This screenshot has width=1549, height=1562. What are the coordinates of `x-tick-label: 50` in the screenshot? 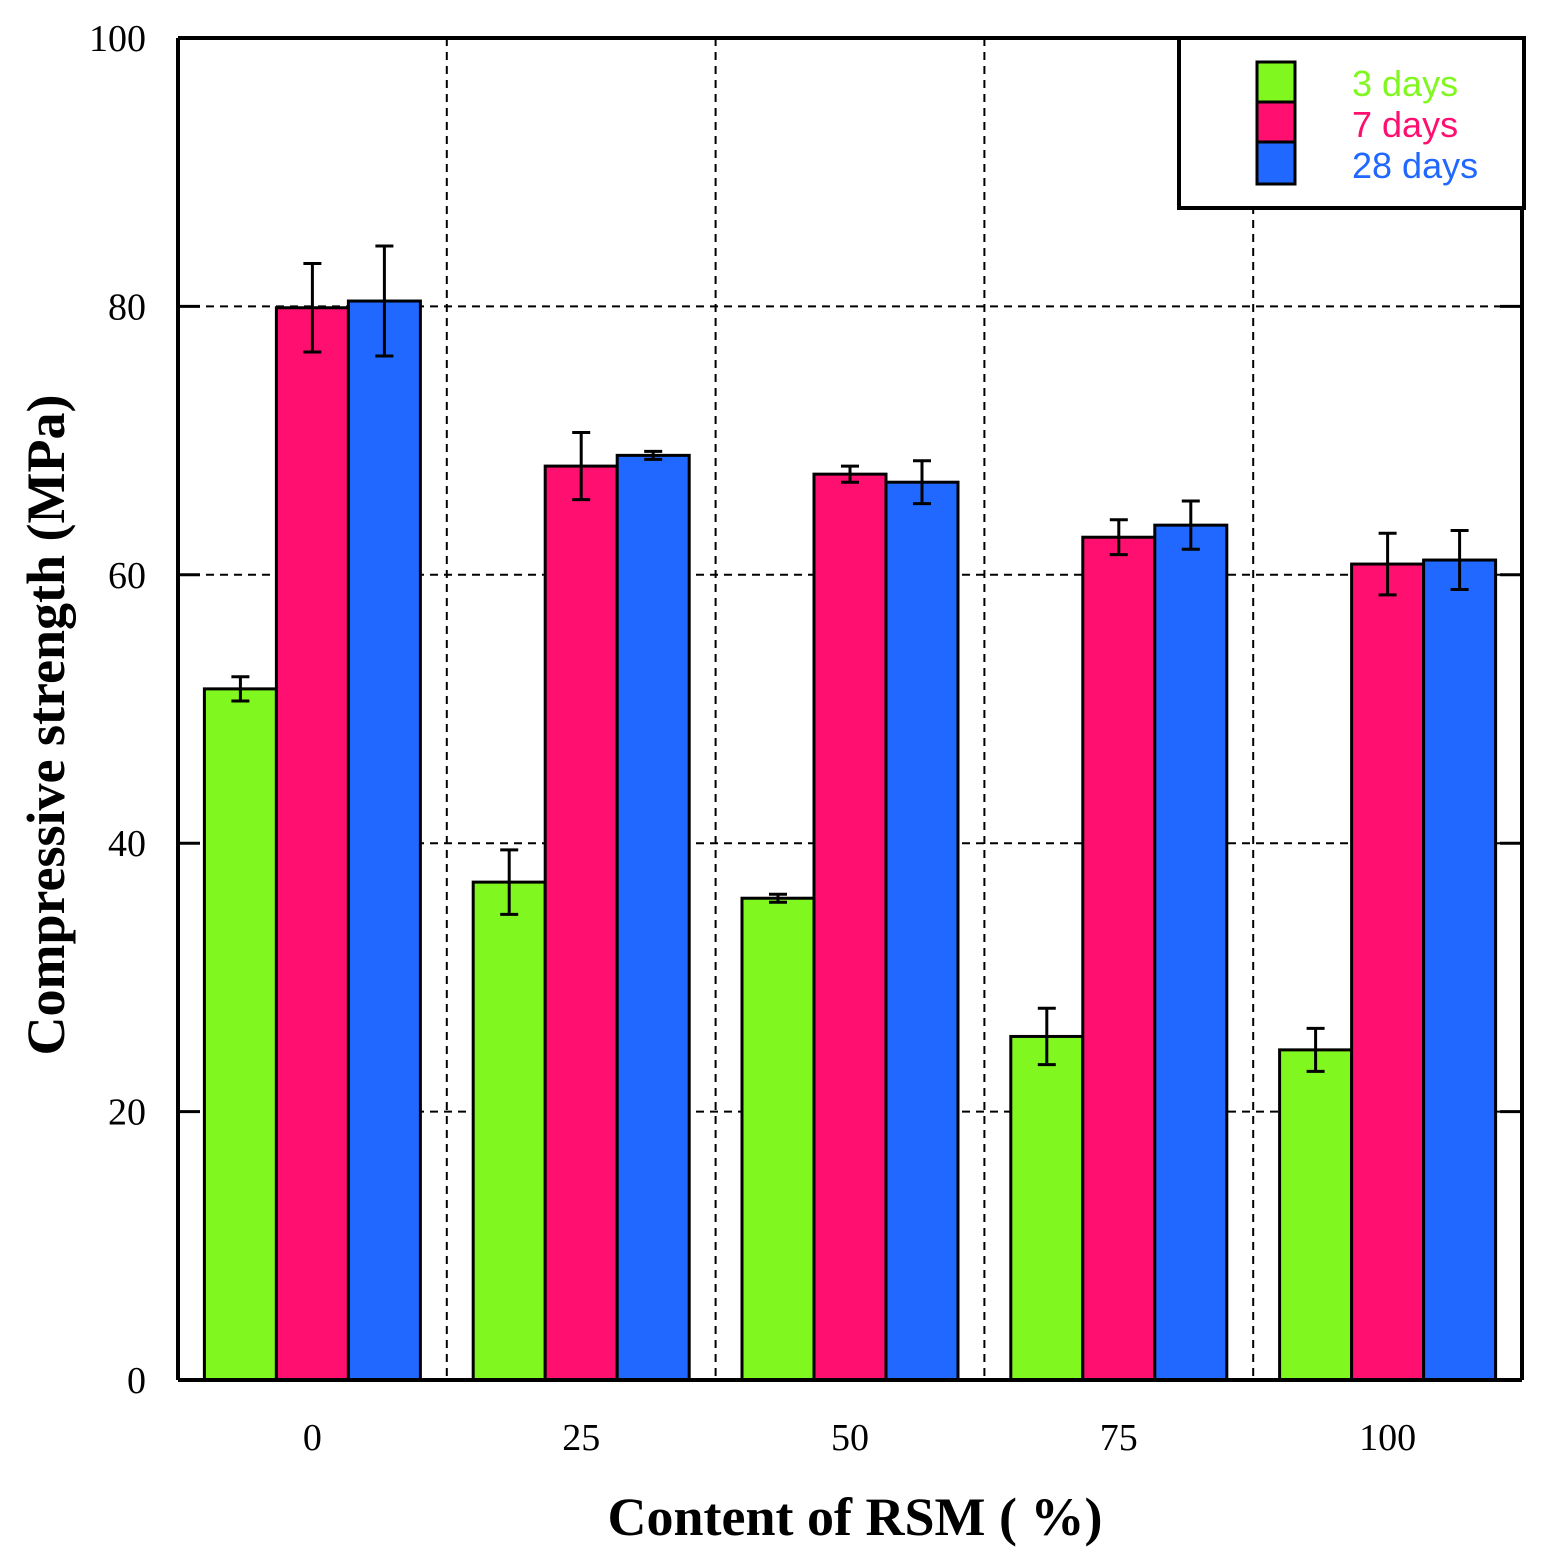 It's located at (850, 1438).